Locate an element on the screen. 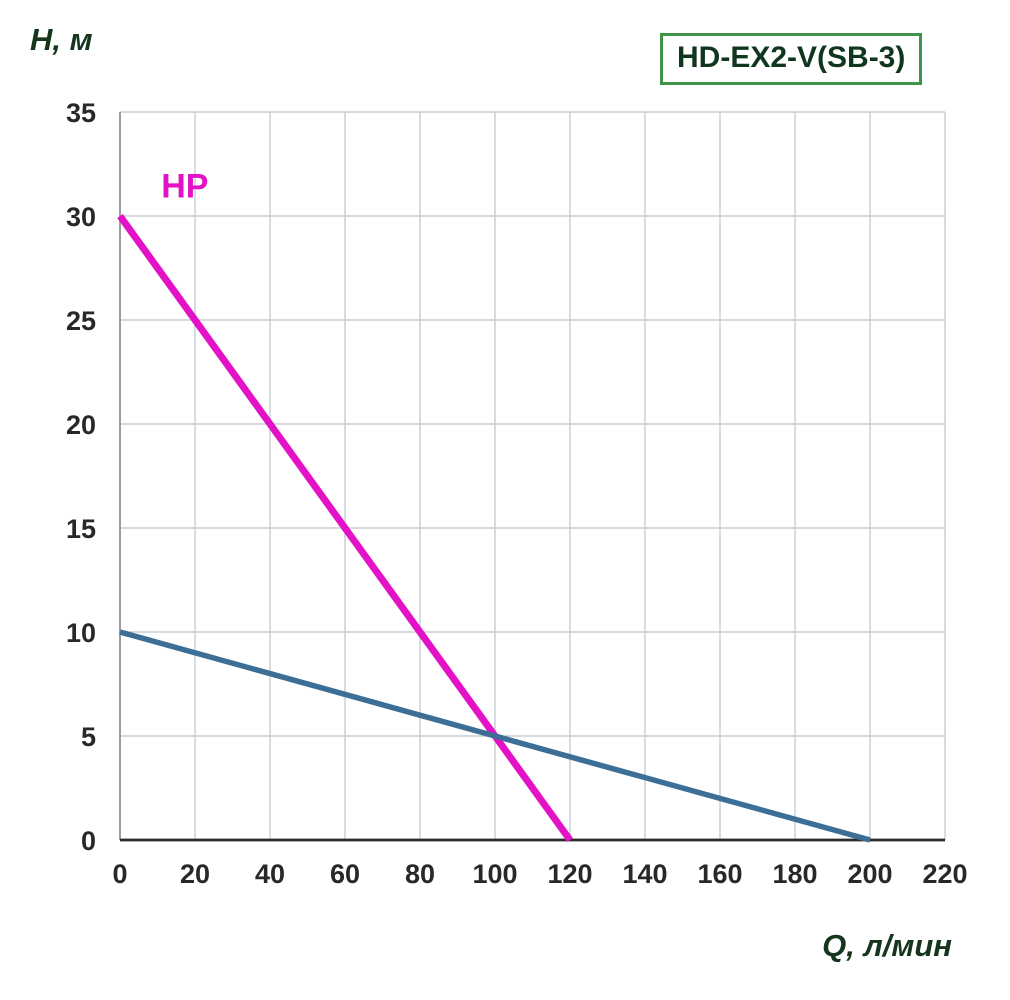 Image resolution: width=1010 pixels, height=1000 pixels. x-tick-label: 60 is located at coordinates (345, 874).